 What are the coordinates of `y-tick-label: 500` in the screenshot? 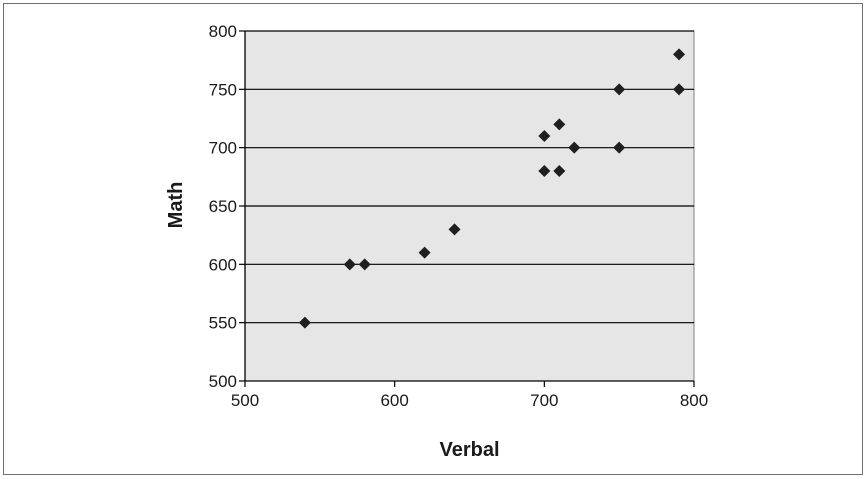 It's located at (223, 381).